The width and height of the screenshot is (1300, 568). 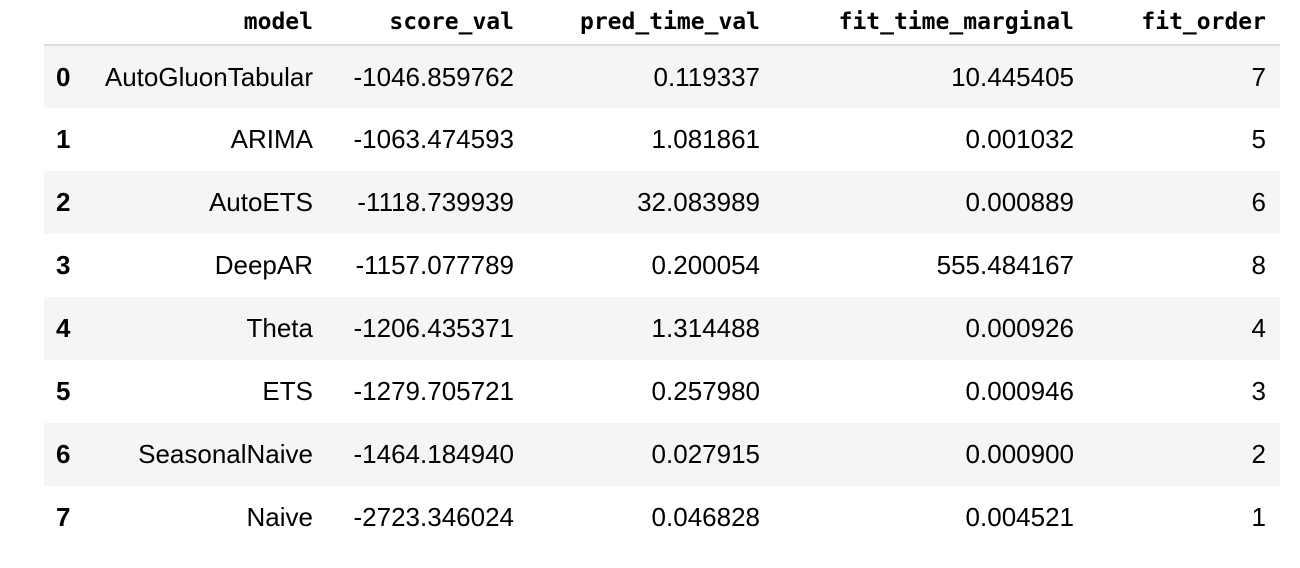 What do you see at coordinates (435, 202) in the screenshot?
I see `cell-score-val: -1118.739939` at bounding box center [435, 202].